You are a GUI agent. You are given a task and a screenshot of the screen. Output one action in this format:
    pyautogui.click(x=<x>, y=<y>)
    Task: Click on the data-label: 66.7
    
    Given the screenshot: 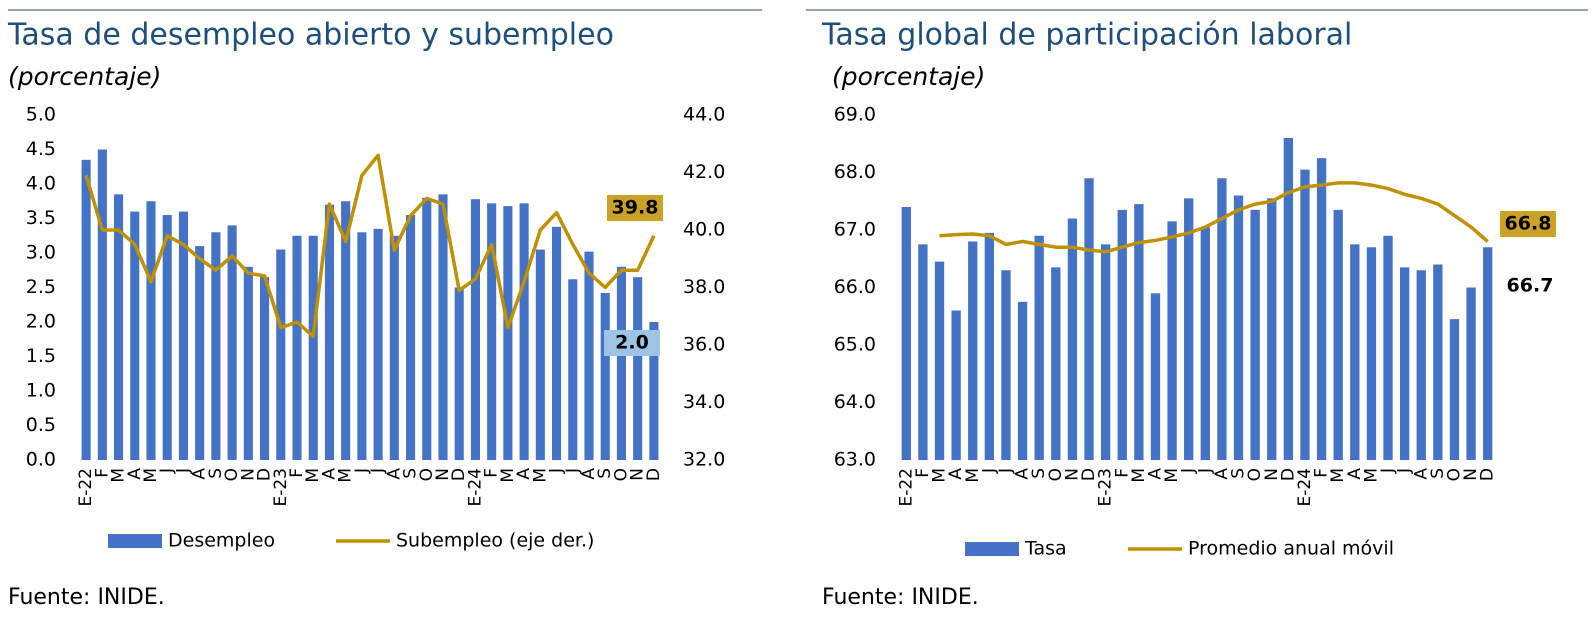 What is the action you would take?
    pyautogui.click(x=1530, y=286)
    